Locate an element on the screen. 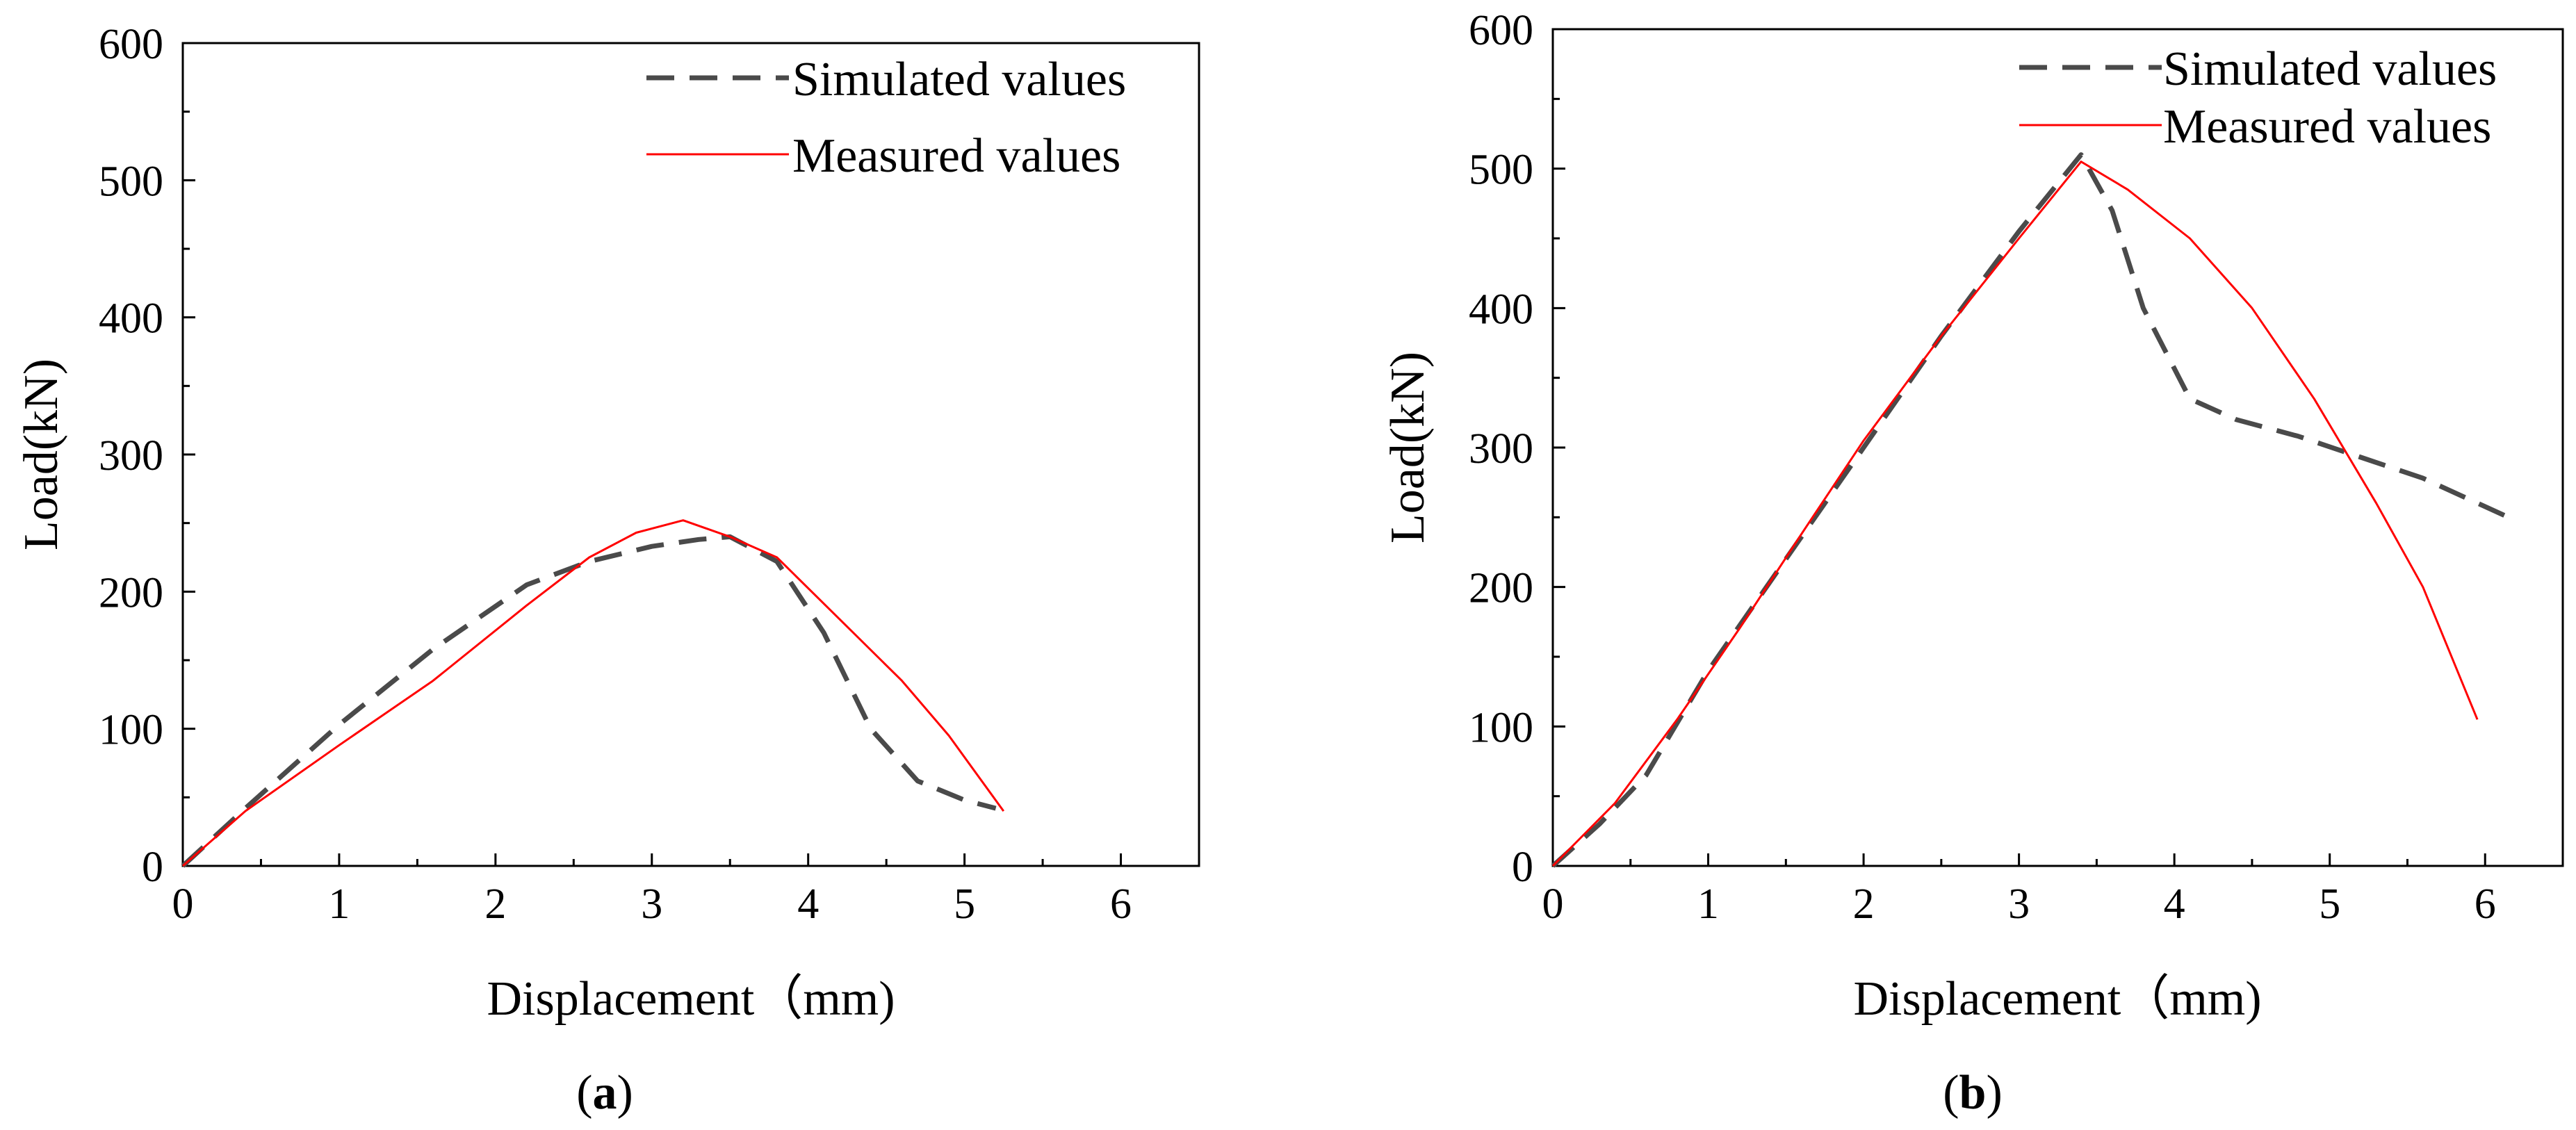  panel-caption-b: (b) is located at coordinates (1973, 1093).